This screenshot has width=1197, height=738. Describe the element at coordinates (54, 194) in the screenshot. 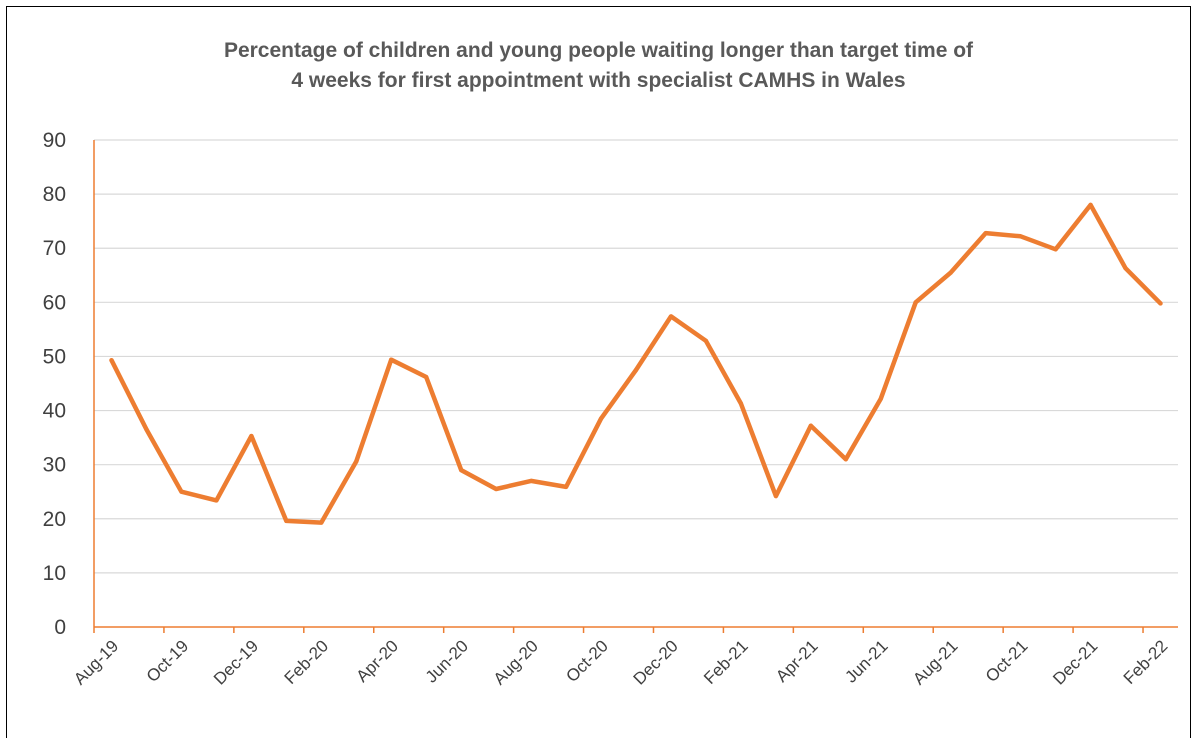

I see `y-tick-label: 80` at that location.